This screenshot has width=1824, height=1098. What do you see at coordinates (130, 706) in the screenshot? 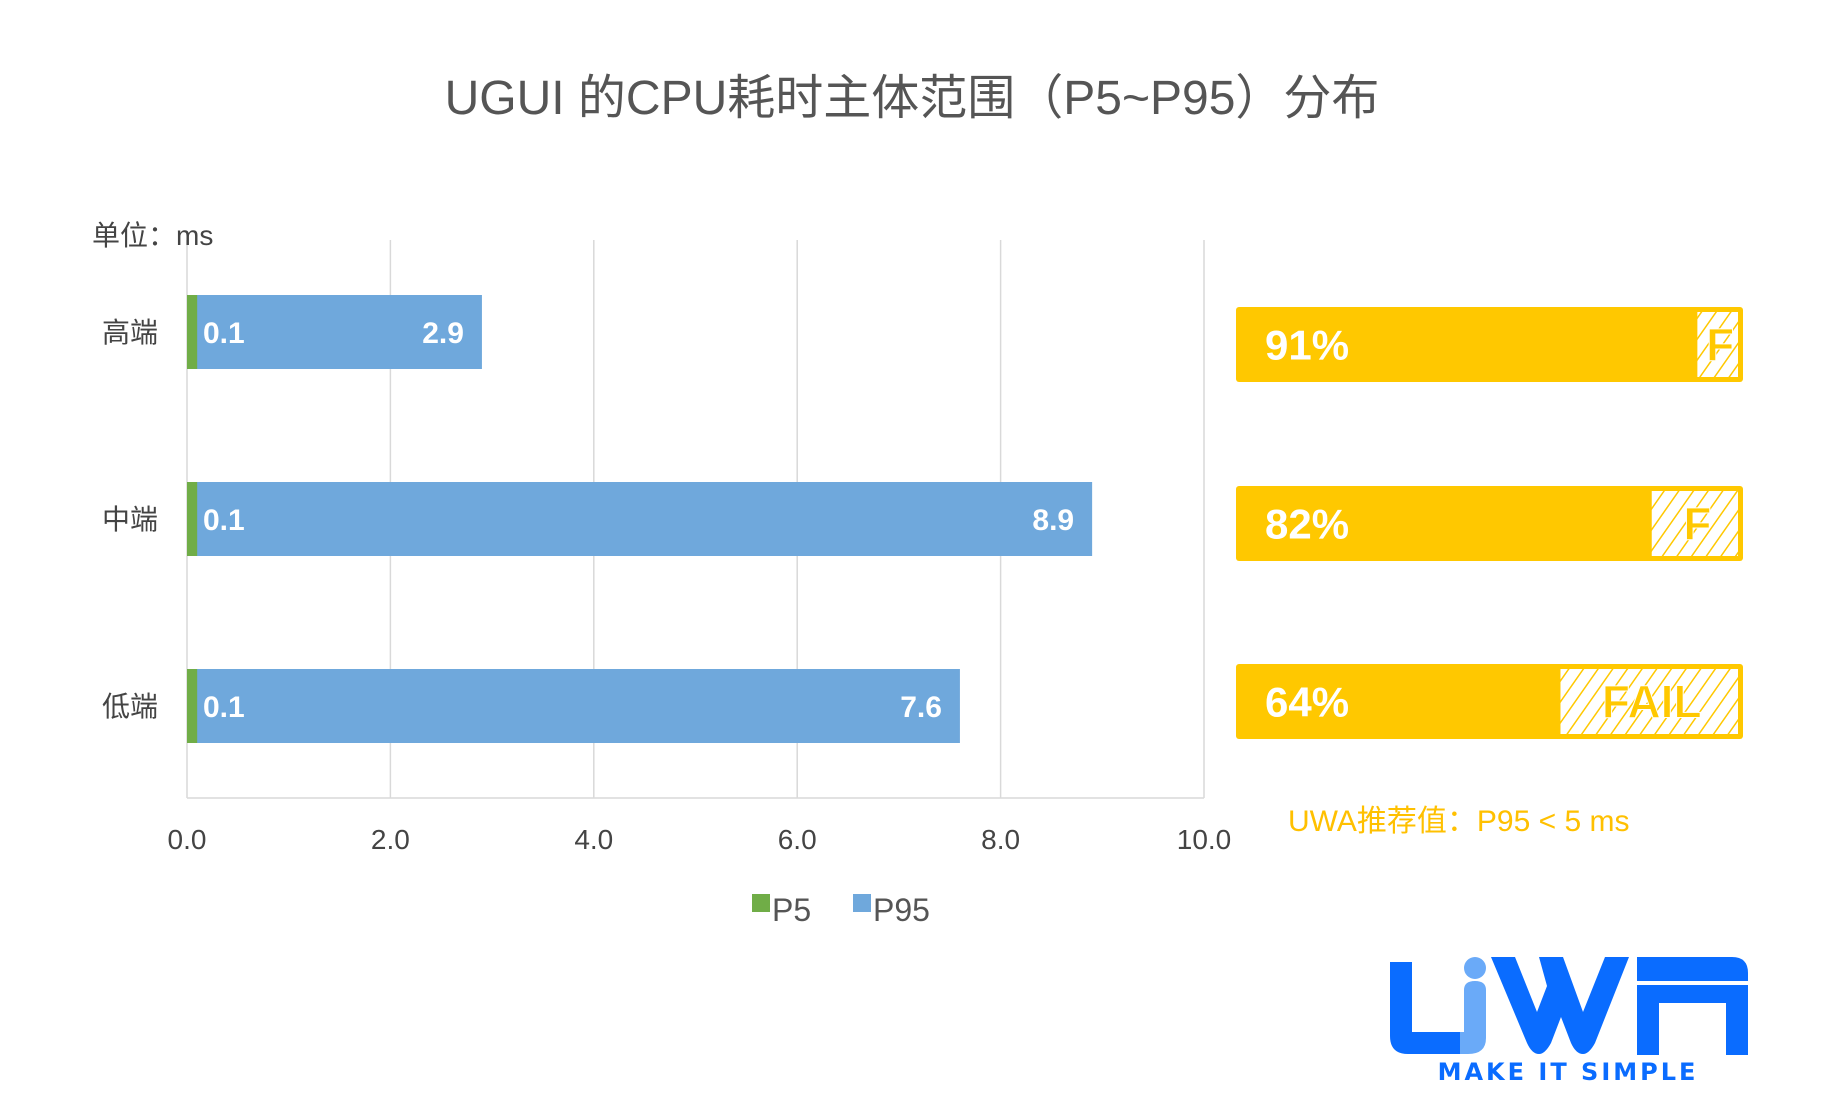
I see `category-label: 低端` at bounding box center [130, 706].